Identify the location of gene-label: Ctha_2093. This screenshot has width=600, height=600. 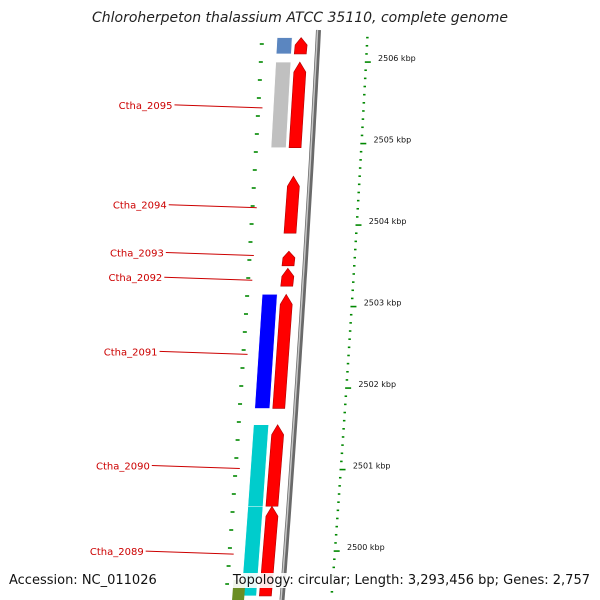
(137, 253).